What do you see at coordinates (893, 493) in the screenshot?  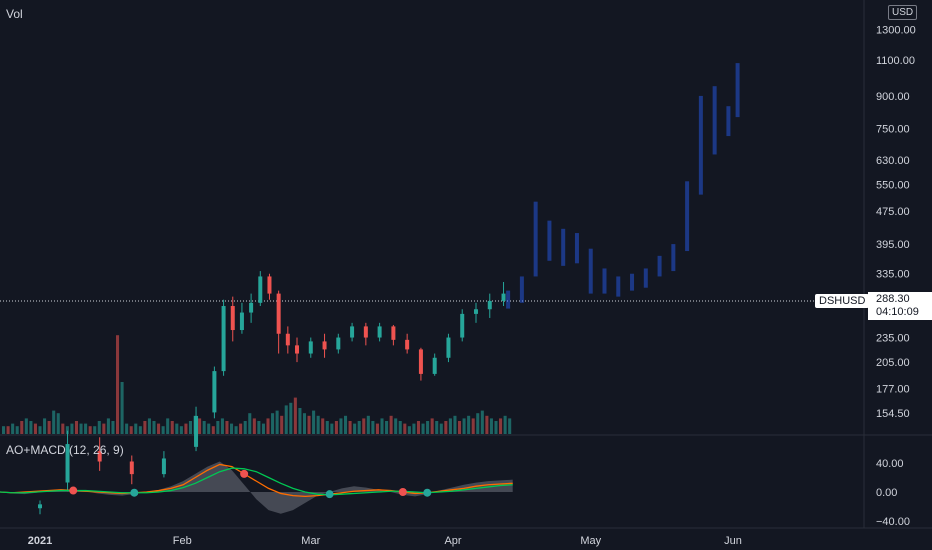 I see `indicator-axis: 40.00 0.00 −40.00` at bounding box center [893, 493].